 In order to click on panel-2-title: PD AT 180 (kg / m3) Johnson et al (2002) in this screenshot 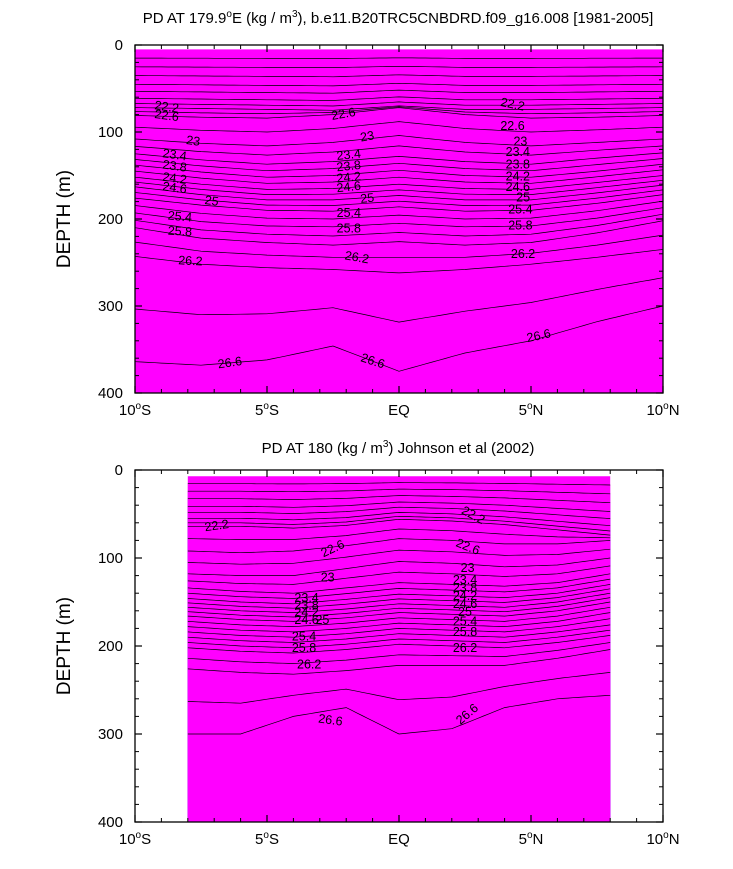, I will do `click(398, 448)`.